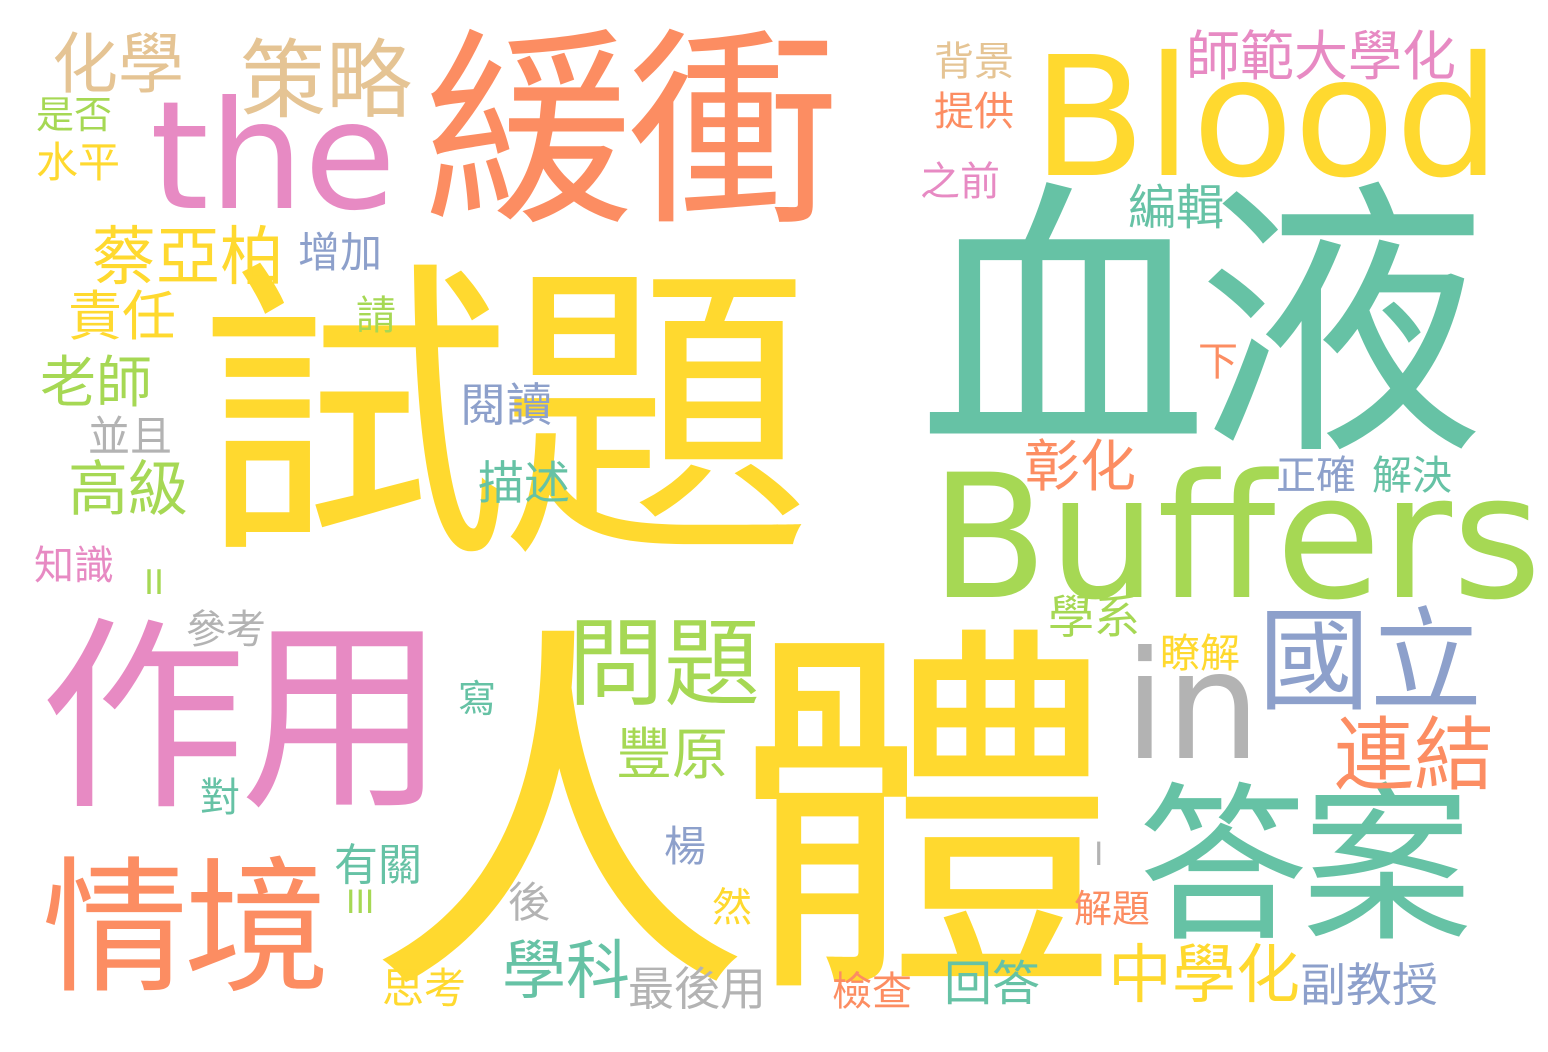  What do you see at coordinates (974, 62) in the screenshot?
I see `word-beijing: 背景` at bounding box center [974, 62].